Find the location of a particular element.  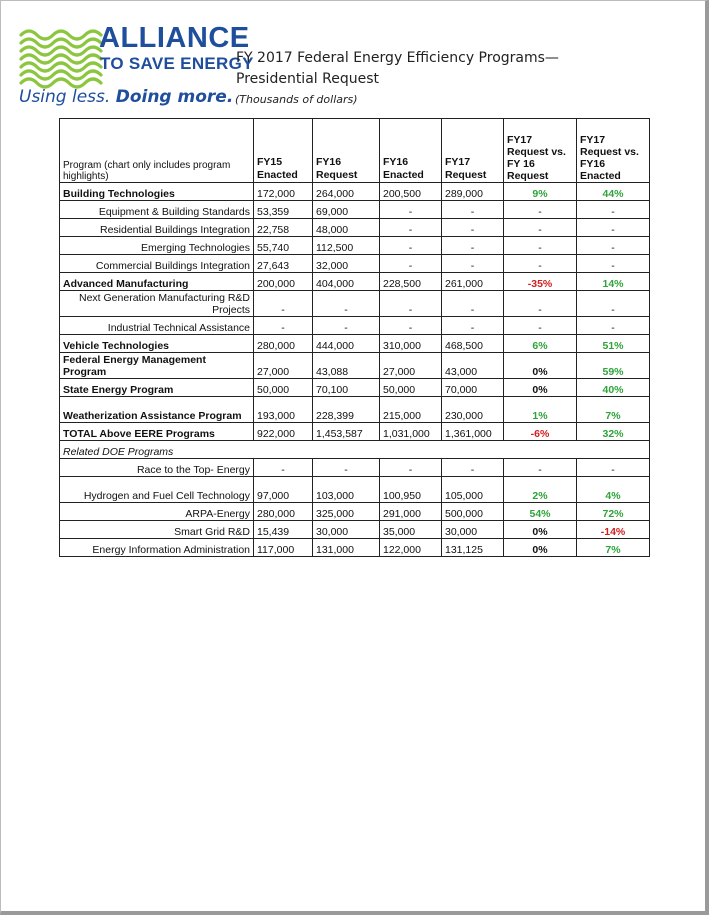

program-name-cell: Hydrogen and Fuel Cell Technology is located at coordinates (156, 489).